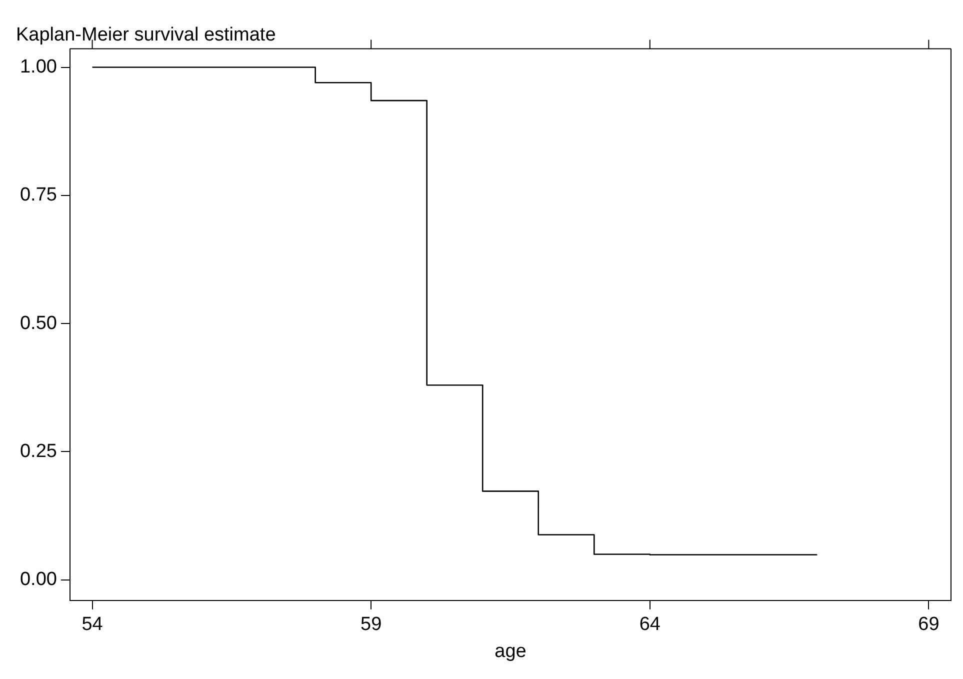 The image size is (963, 679). I want to click on x-tick-label: 64, so click(650, 625).